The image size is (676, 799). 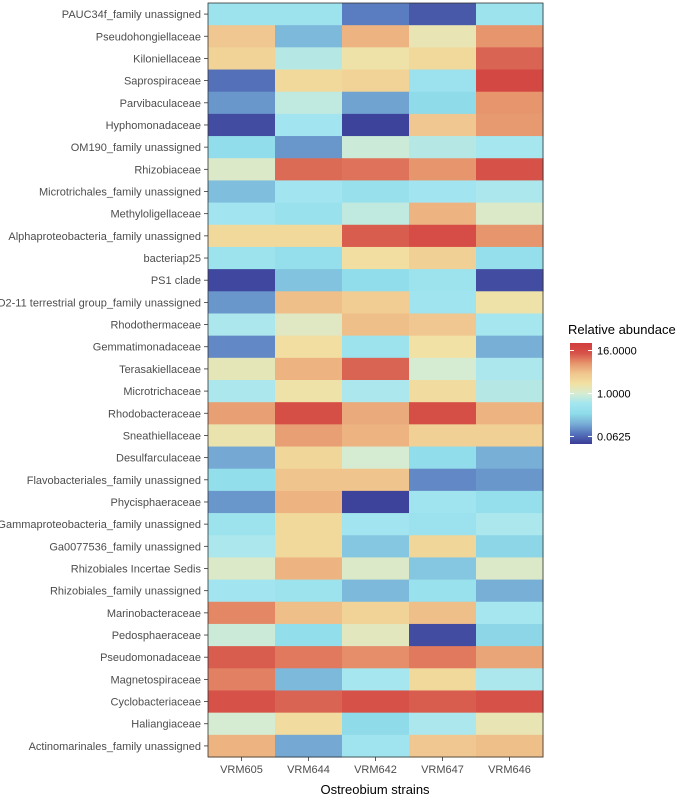 I want to click on column-labels: VRM605 VRM644 VRM642 VRM647 VRM646, so click(x=375, y=766).